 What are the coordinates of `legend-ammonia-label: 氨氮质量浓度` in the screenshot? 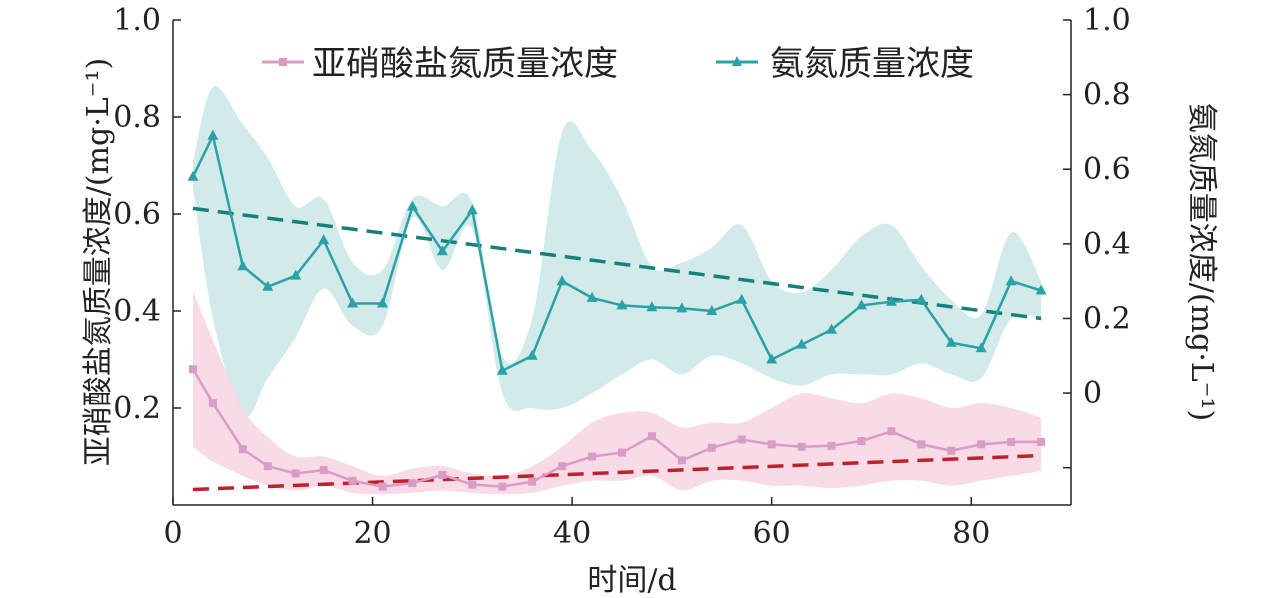 It's located at (872, 64).